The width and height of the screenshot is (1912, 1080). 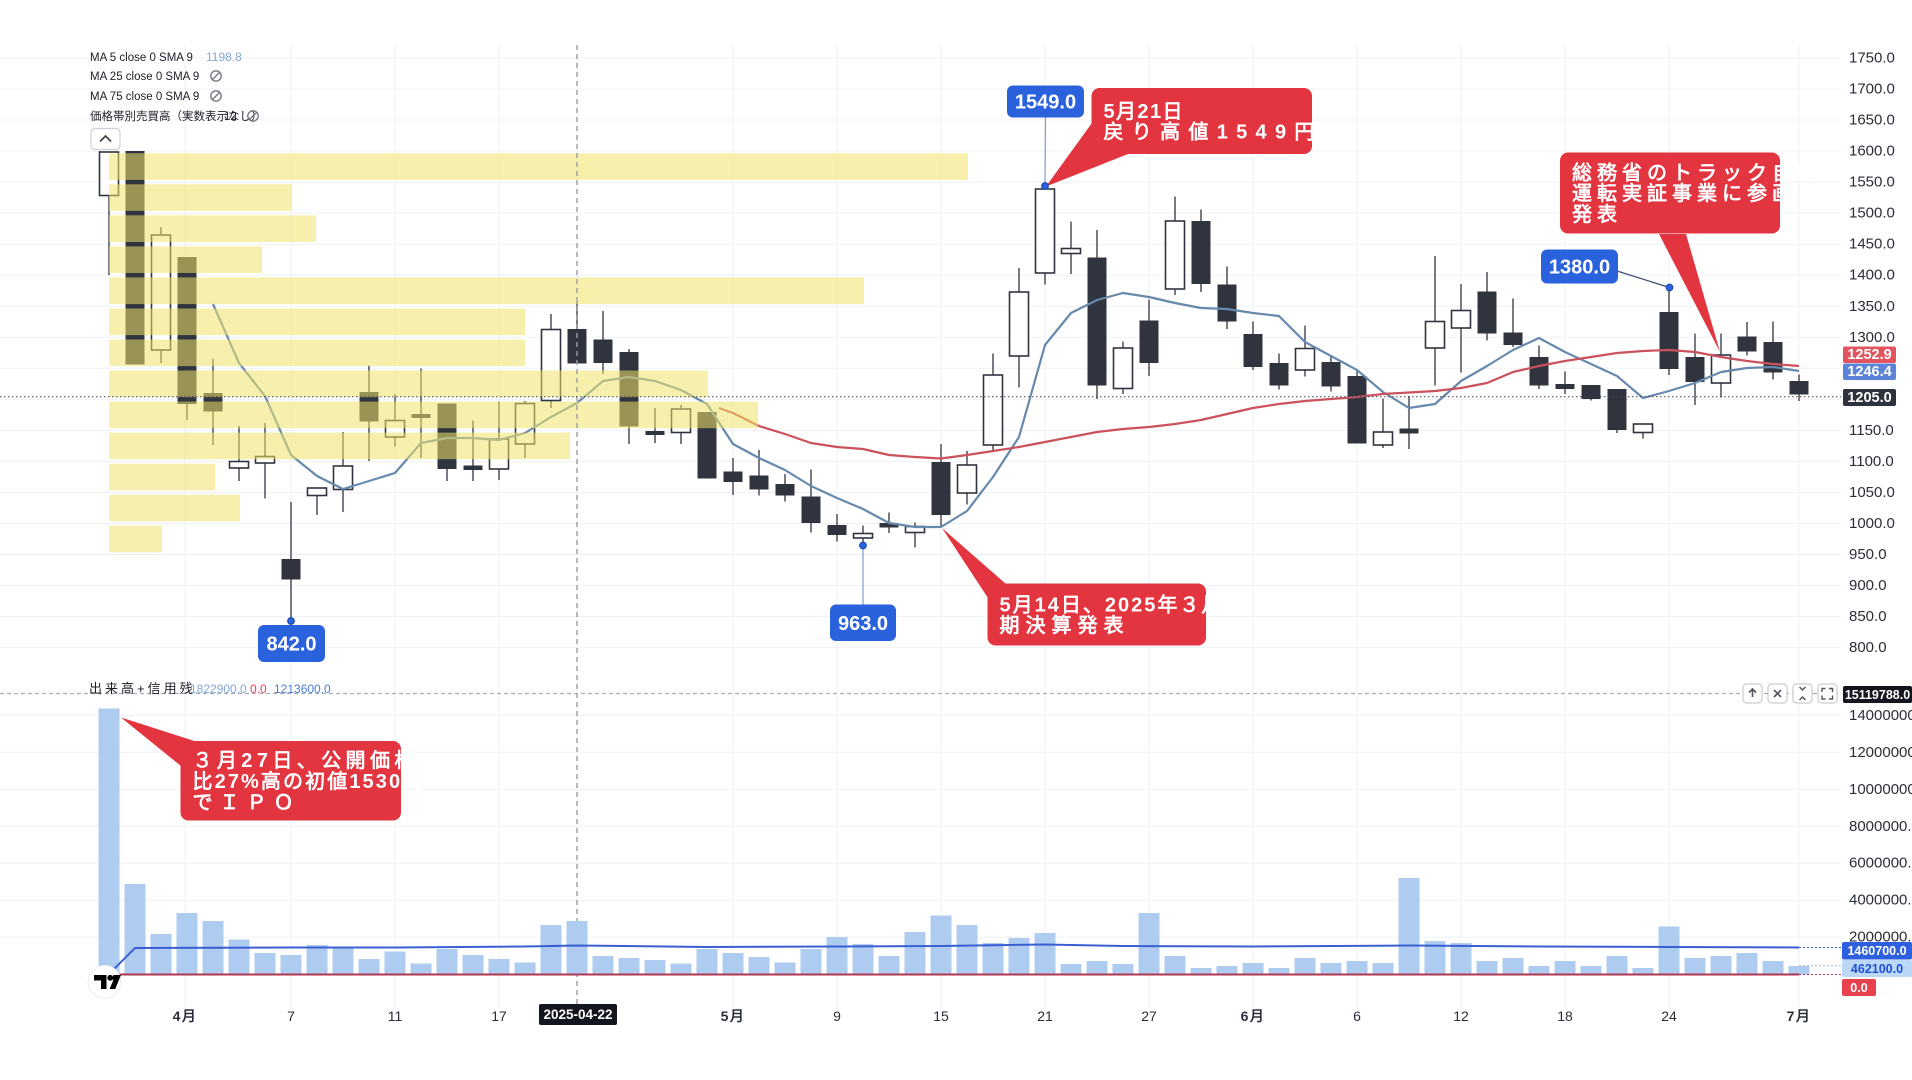 What do you see at coordinates (1213, 132) in the screenshot?
I see `svg-text: 戻り高値1549円` at bounding box center [1213, 132].